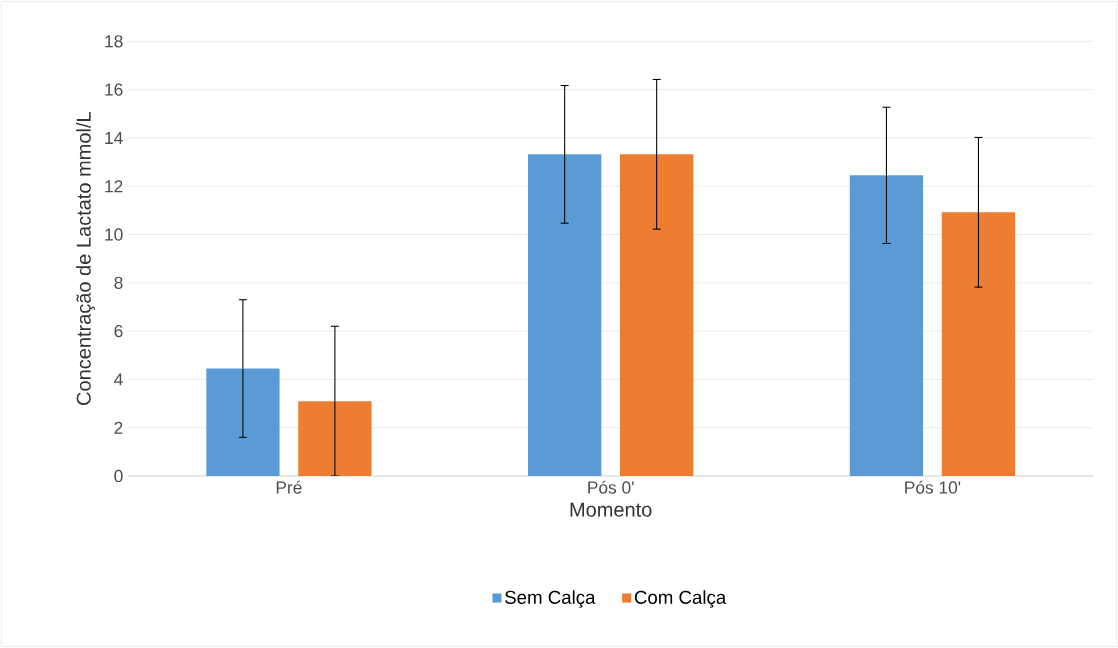  Describe the element at coordinates (114, 137) in the screenshot. I see `y-tick-label: 14` at that location.